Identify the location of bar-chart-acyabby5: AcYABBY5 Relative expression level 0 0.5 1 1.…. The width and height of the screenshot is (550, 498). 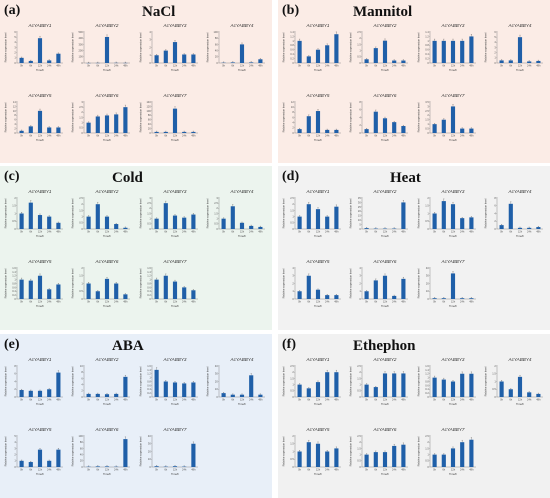
(311, 451).